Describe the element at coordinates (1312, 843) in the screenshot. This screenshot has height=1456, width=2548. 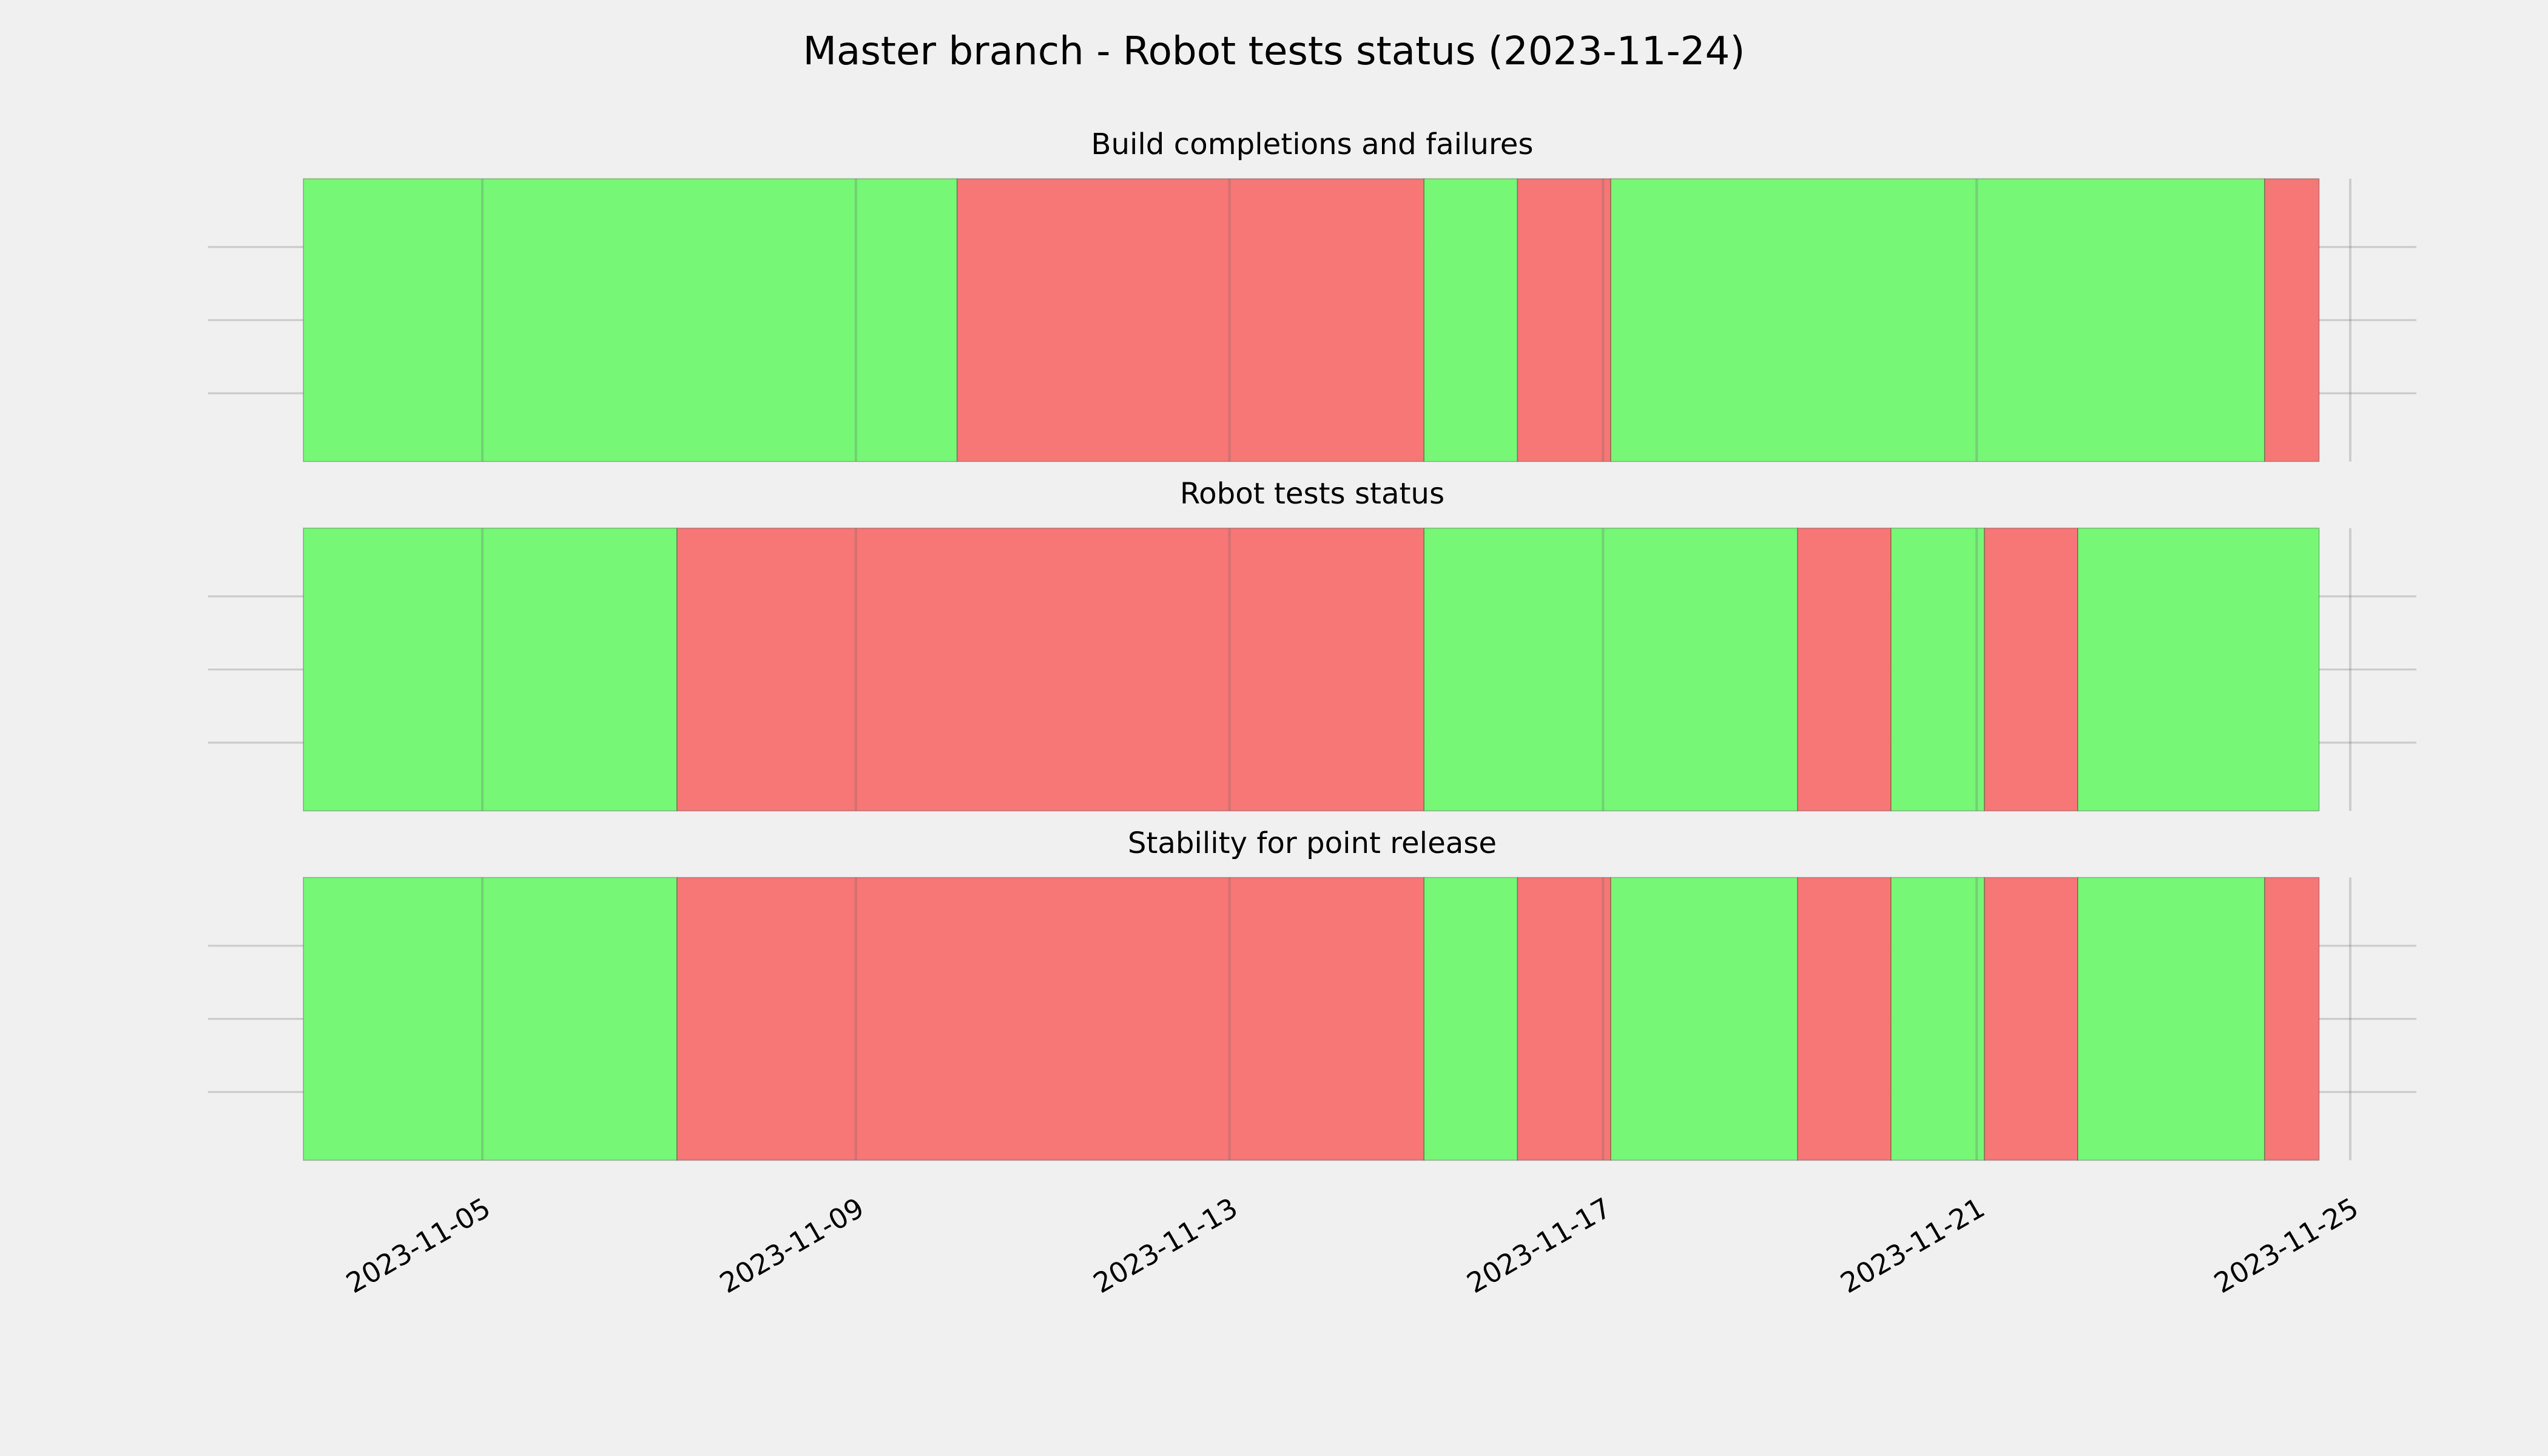
I see `panel-title: Stability for point release` at that location.